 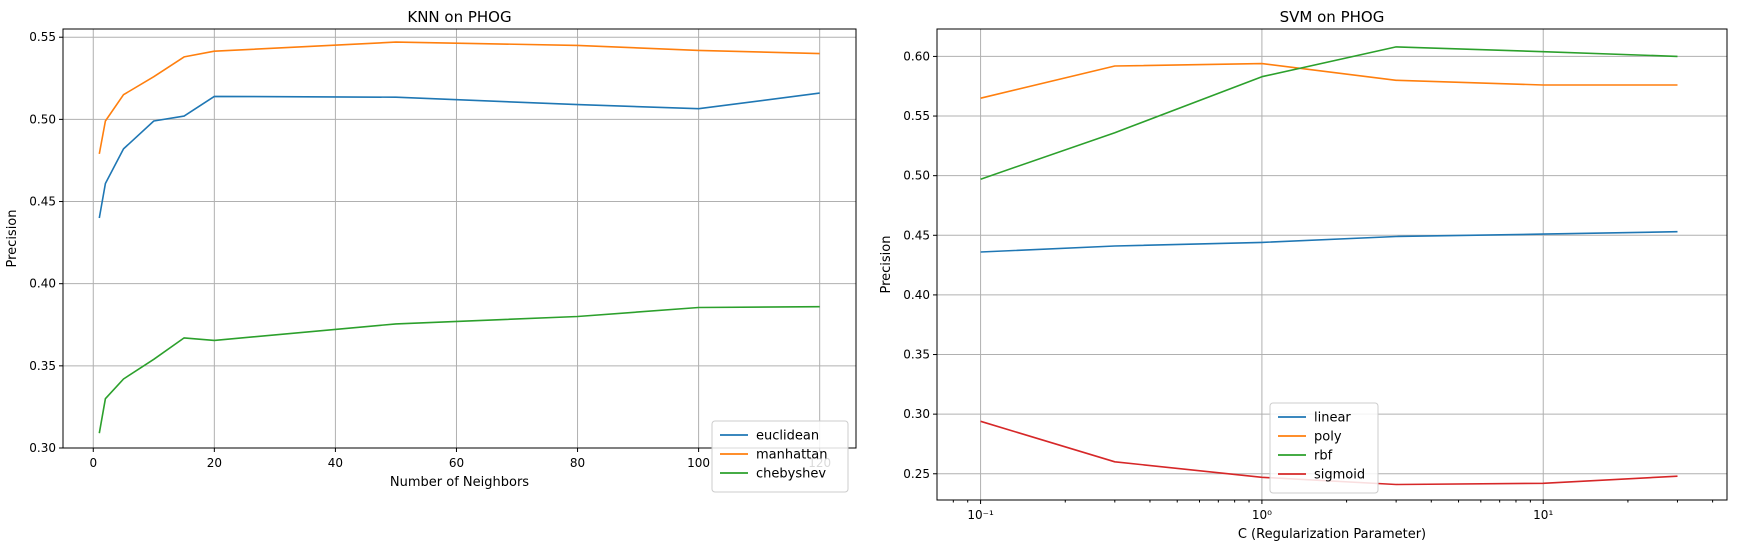 What do you see at coordinates (459, 98) in the screenshot?
I see `series-line-manhattan` at bounding box center [459, 98].